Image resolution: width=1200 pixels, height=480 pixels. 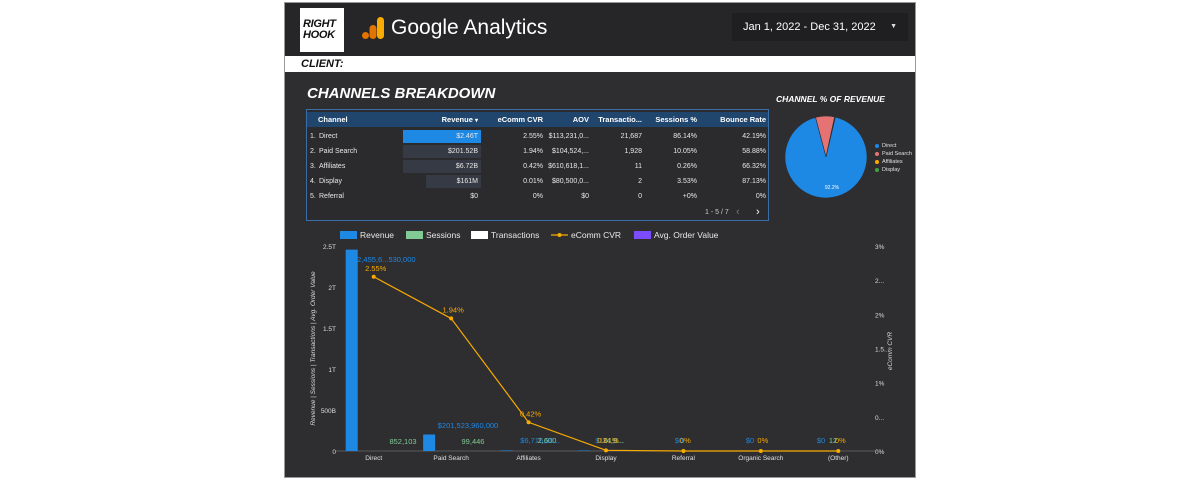 I want to click on prev-page-button: ‹, so click(x=738, y=212).